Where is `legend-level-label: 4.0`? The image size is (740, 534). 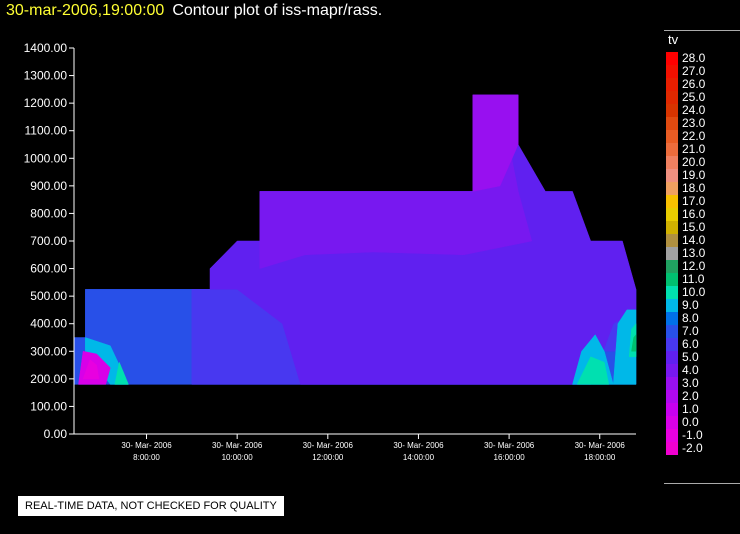 legend-level-label: 4.0 is located at coordinates (690, 370).